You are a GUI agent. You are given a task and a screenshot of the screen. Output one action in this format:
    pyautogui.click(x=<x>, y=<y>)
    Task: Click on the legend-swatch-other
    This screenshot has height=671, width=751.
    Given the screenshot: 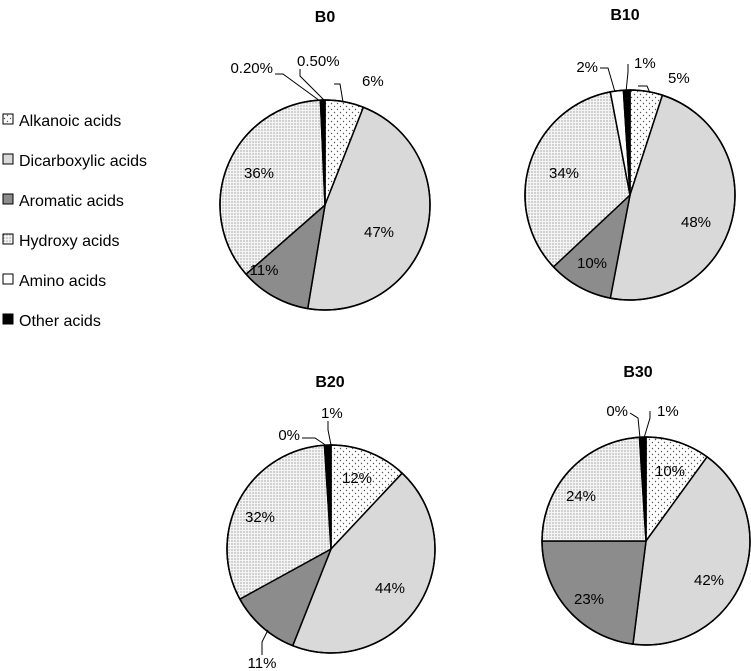 What is the action you would take?
    pyautogui.click(x=8, y=319)
    